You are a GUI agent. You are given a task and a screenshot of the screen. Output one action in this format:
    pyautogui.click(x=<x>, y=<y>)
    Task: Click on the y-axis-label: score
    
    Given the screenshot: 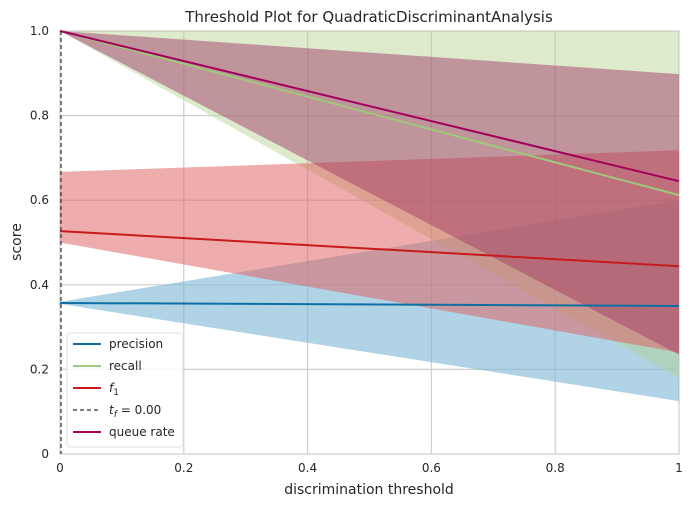 What is the action you would take?
    pyautogui.click(x=17, y=242)
    